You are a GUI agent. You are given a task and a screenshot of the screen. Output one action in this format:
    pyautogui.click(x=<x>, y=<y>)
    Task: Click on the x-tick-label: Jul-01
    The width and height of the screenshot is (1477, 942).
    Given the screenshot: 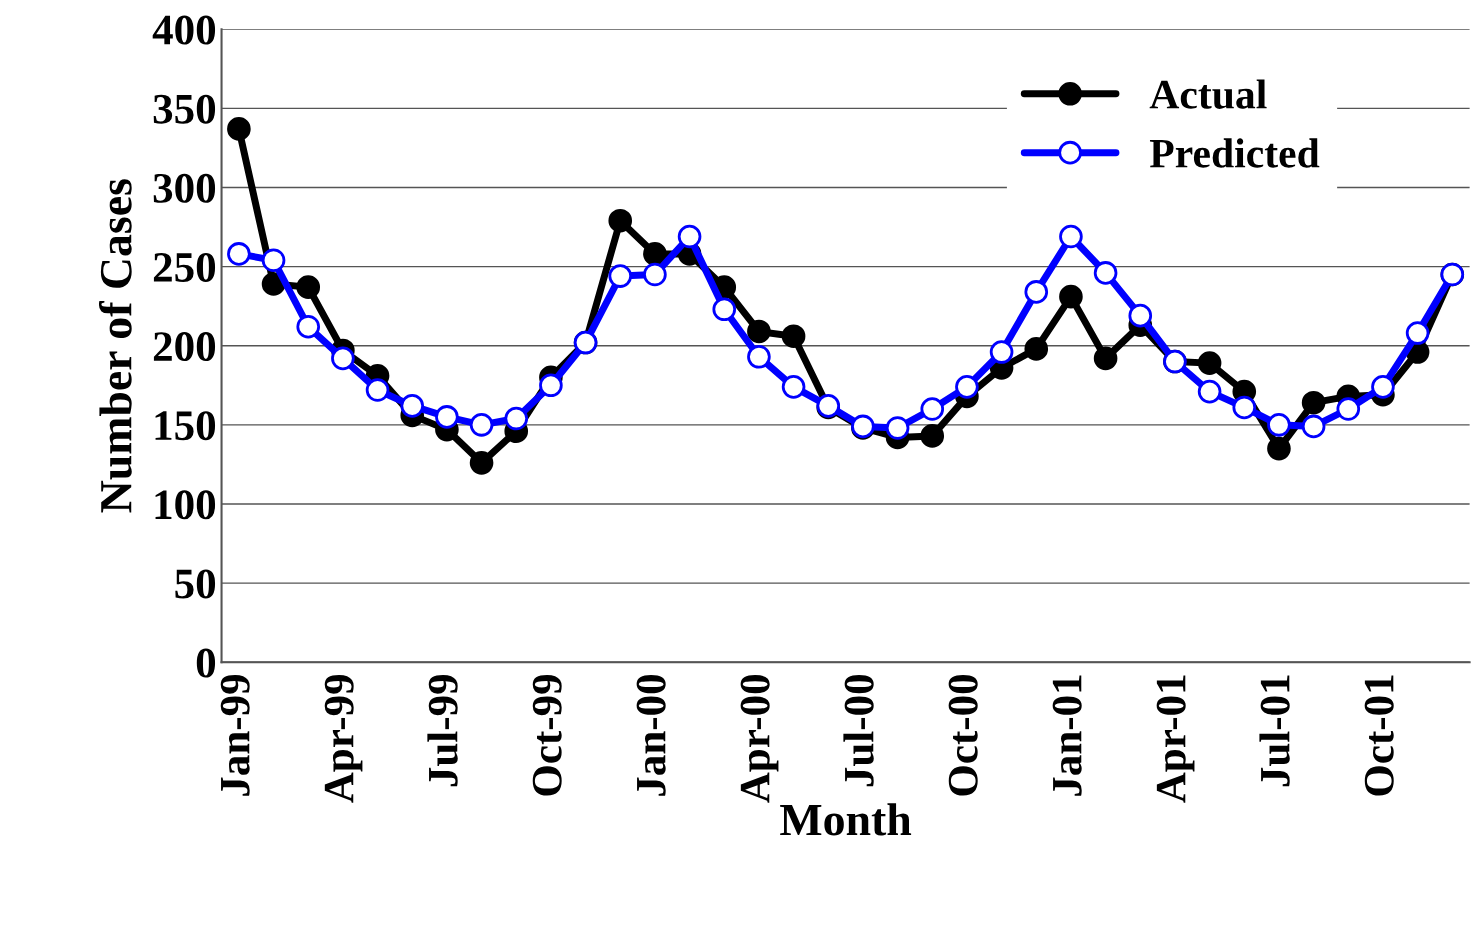 What is the action you would take?
    pyautogui.click(x=1274, y=731)
    